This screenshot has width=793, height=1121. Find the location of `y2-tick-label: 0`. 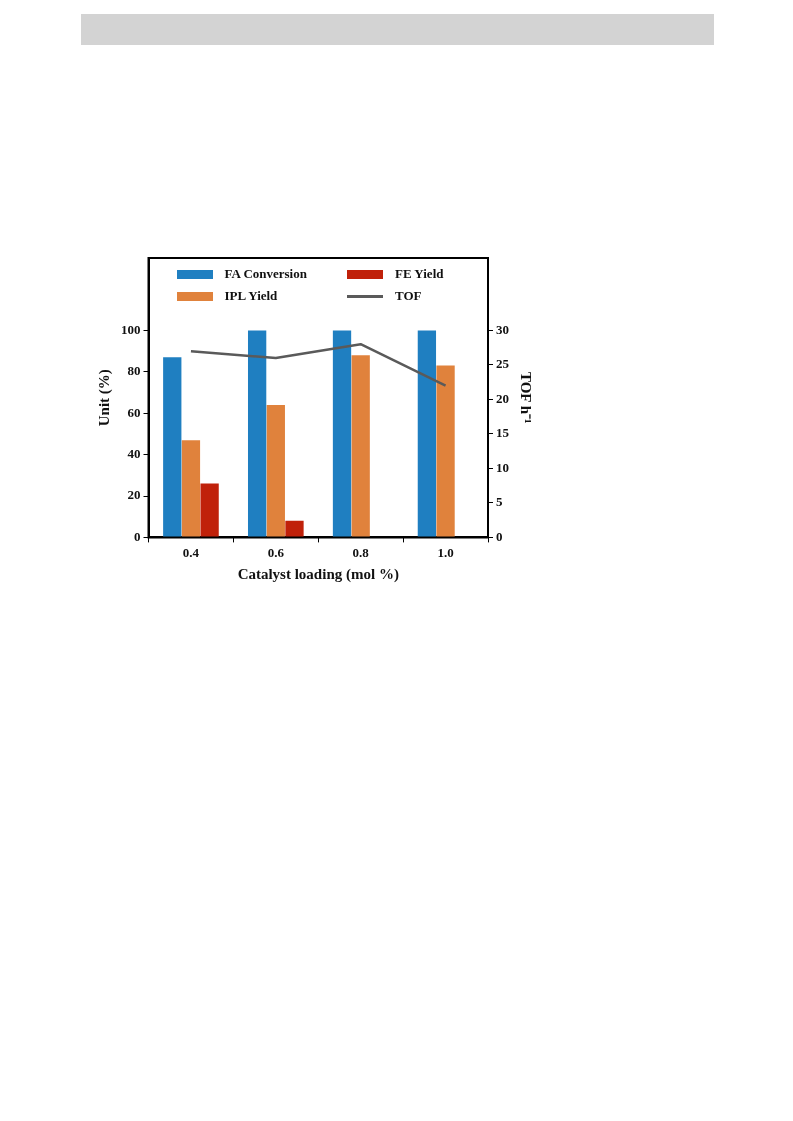

y2-tick-label: 0 is located at coordinates (499, 536).